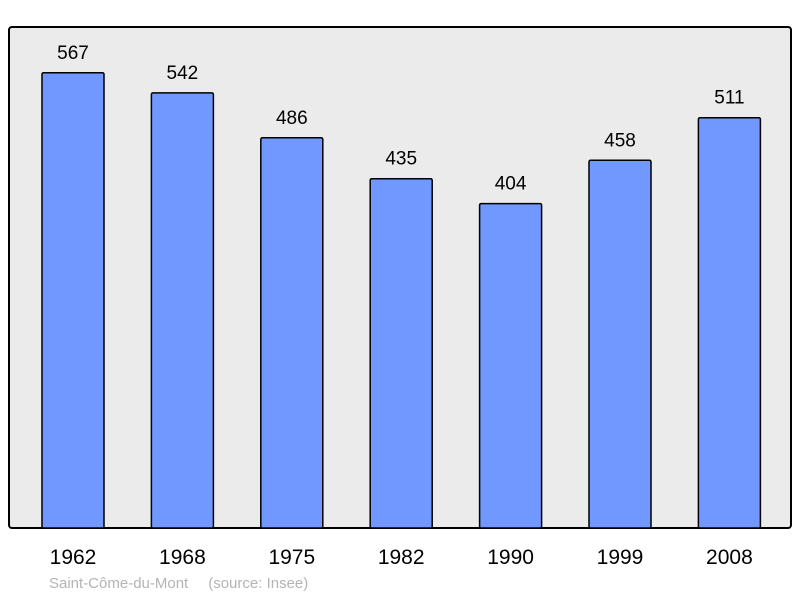 The height and width of the screenshot is (598, 800). I want to click on footer-place: Saint-Côme-du-Mont, so click(119, 583).